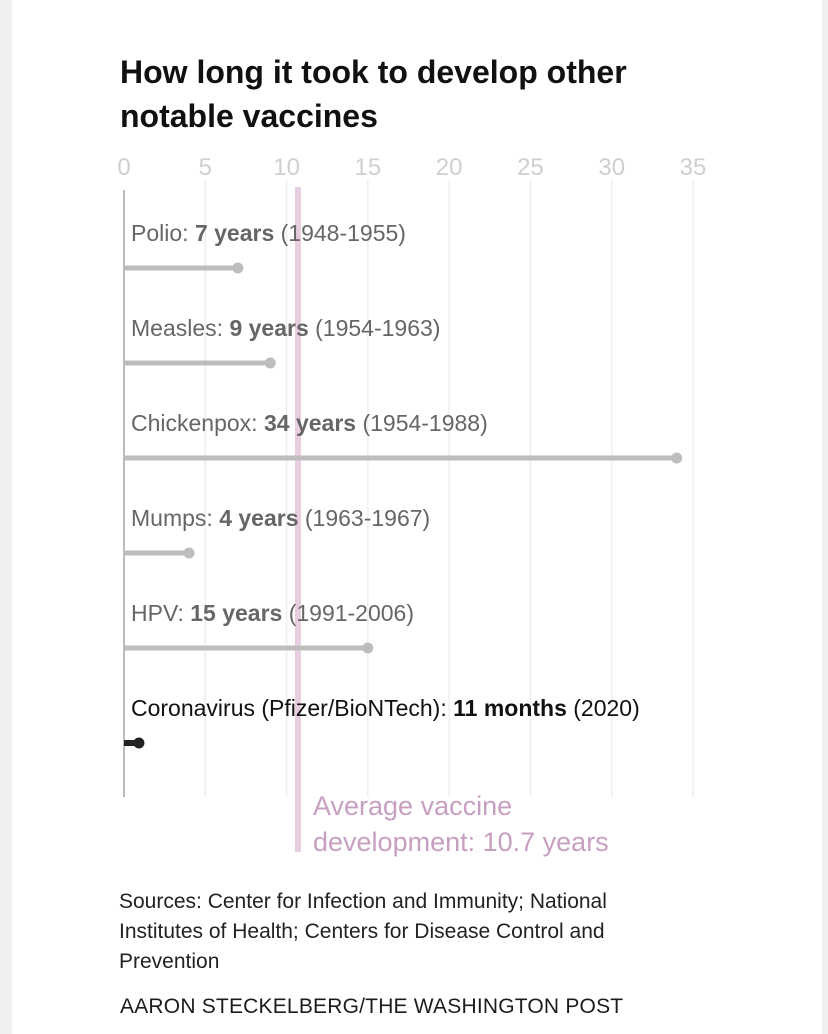  I want to click on average-line, so click(297, 519).